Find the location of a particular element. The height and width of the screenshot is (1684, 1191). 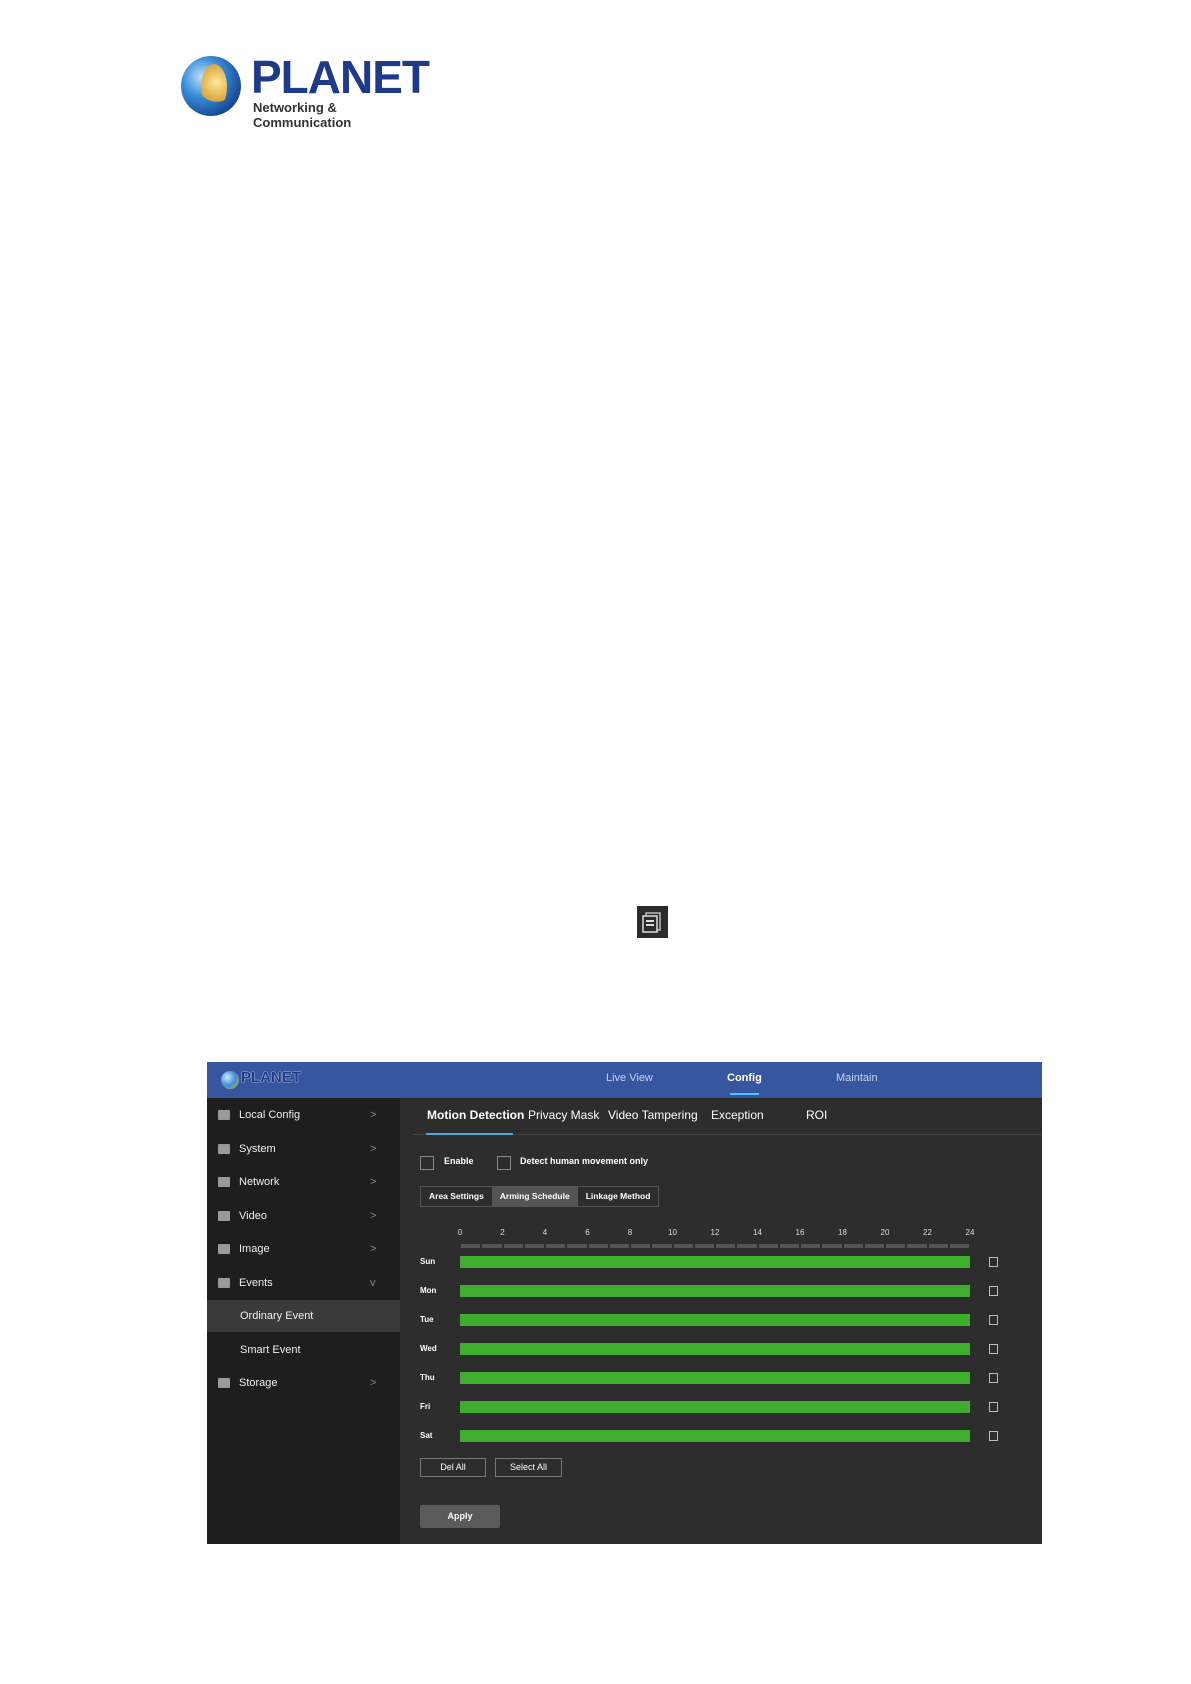

tab-motion-detection: Motion Detection is located at coordinates (476, 1115).